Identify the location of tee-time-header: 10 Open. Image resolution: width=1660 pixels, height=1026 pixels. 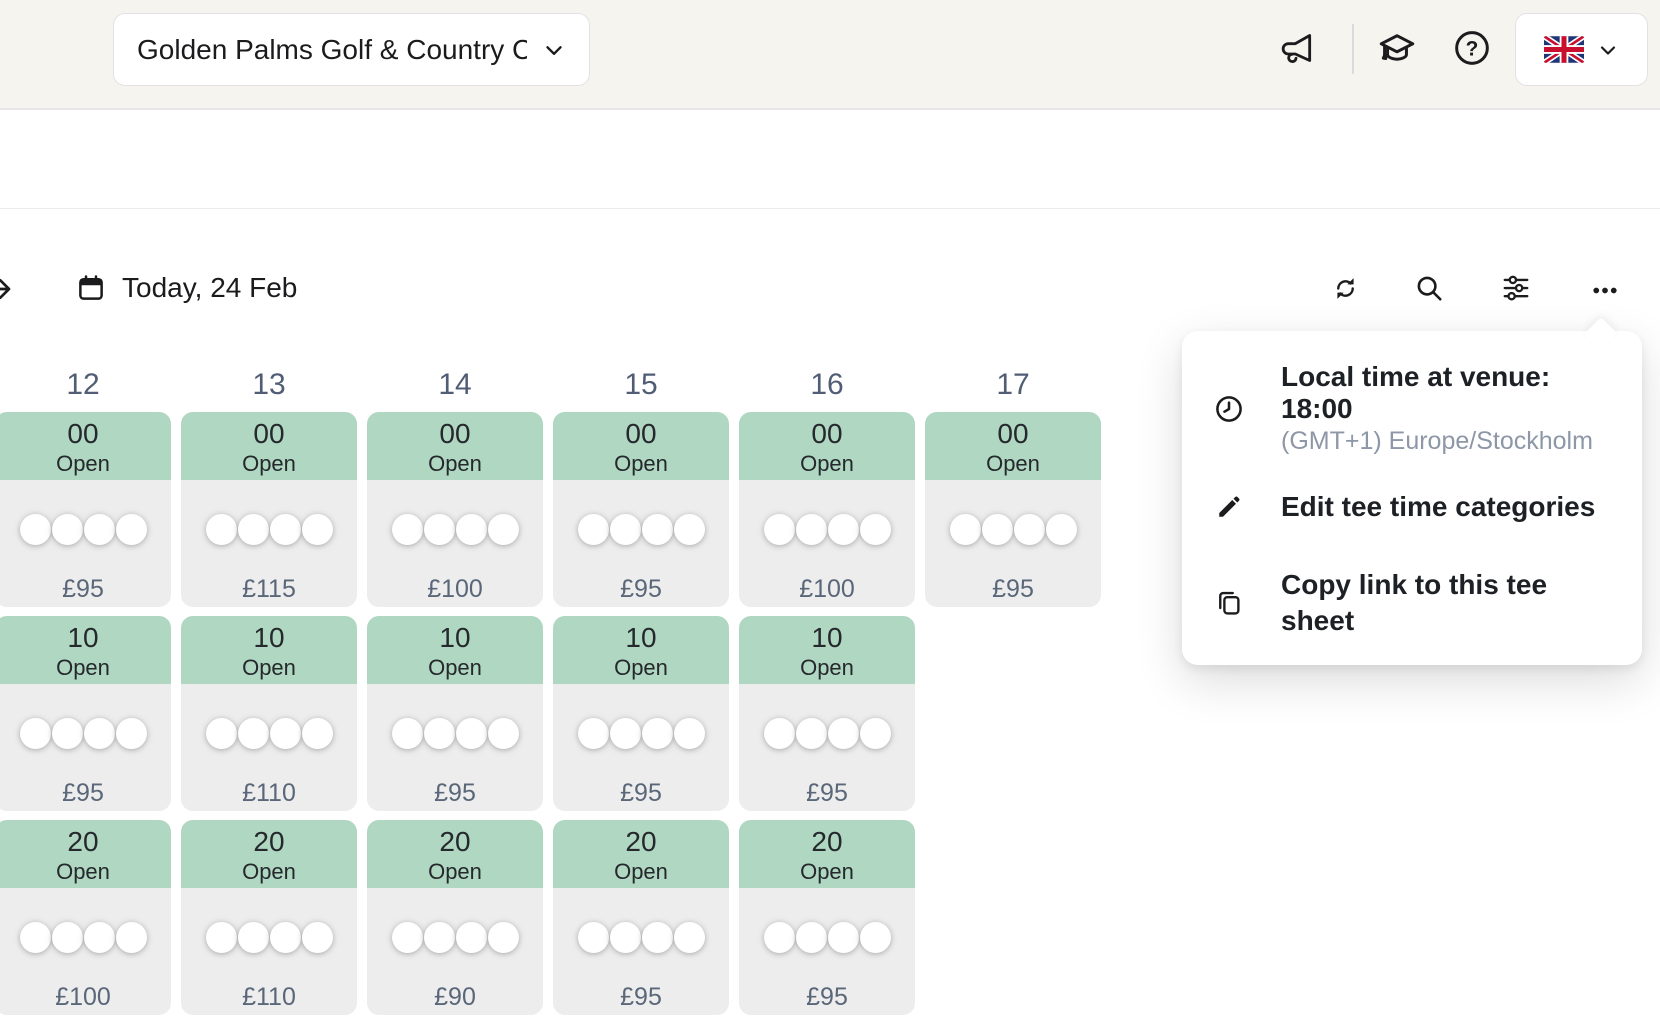
(269, 650).